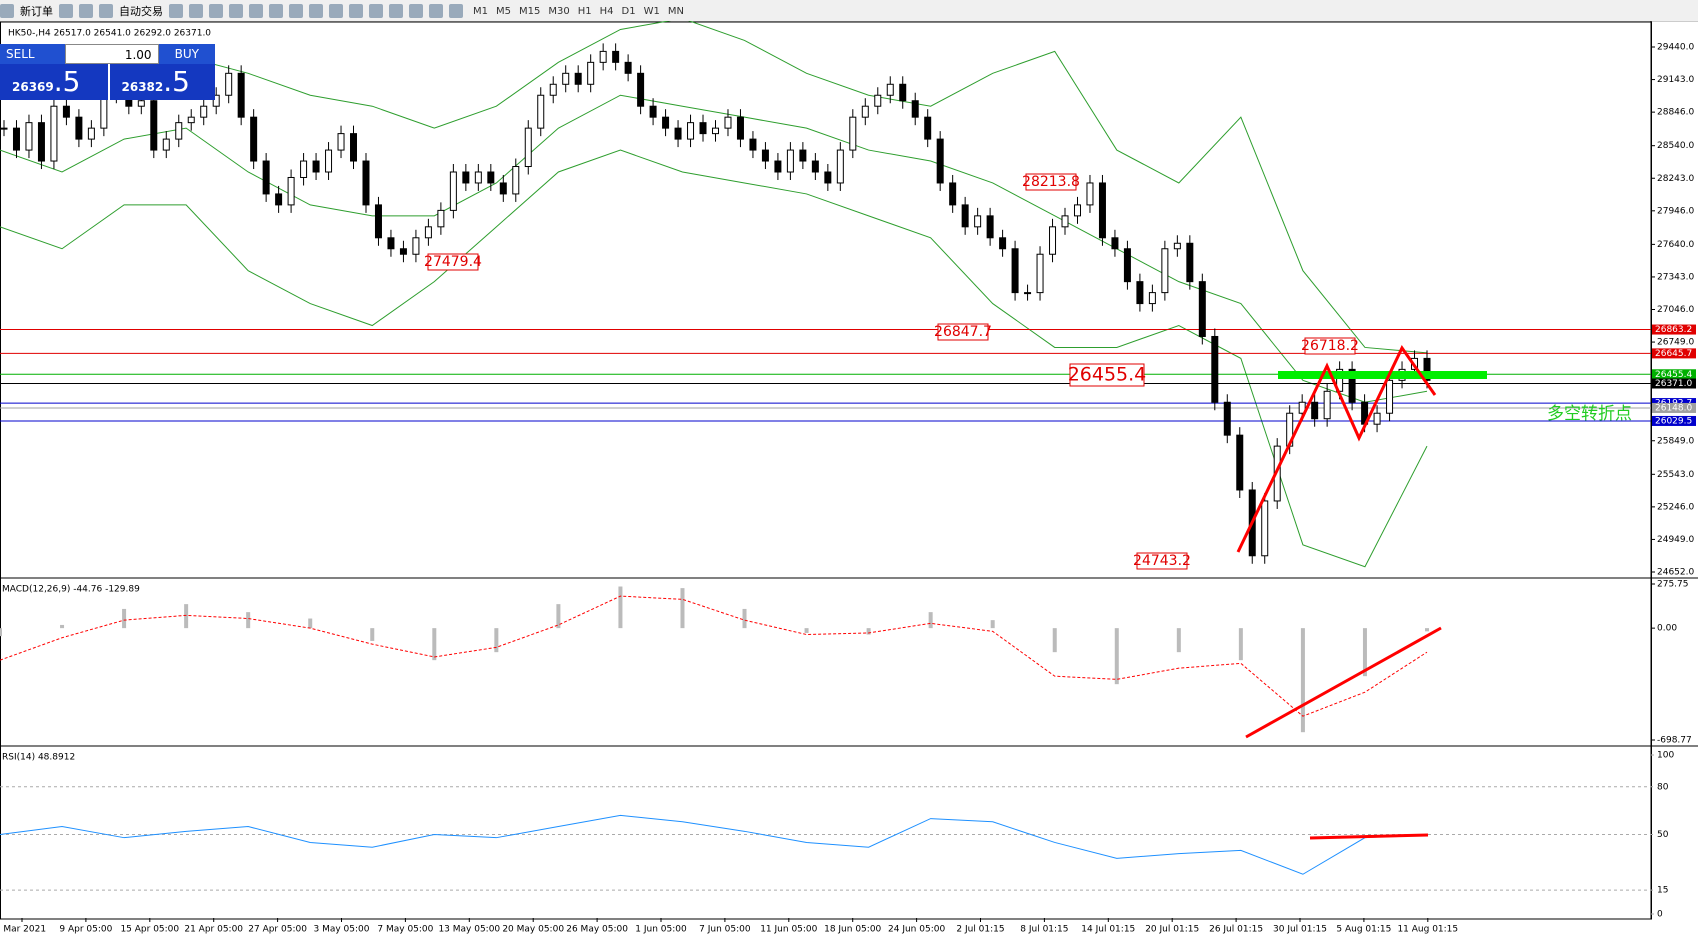  Describe the element at coordinates (1675, 343) in the screenshot. I see `y-tick-label: 26749.0` at that location.